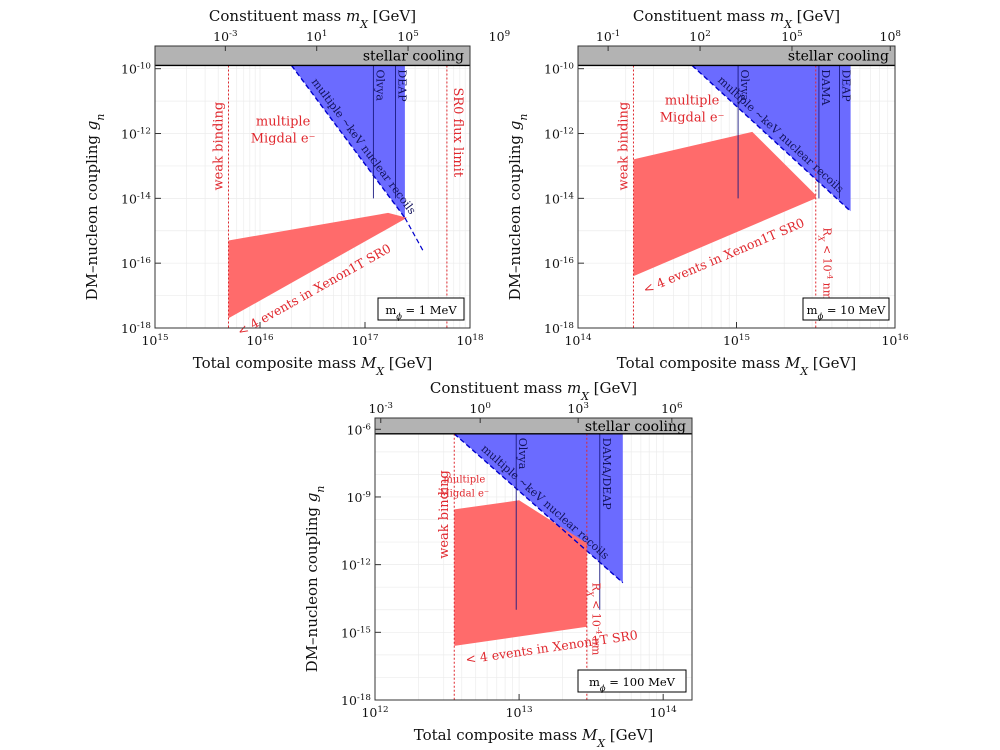 This screenshot has height=750, width=1000. What do you see at coordinates (890, 36) in the screenshot?
I see `top-tick-label: 108` at bounding box center [890, 36].